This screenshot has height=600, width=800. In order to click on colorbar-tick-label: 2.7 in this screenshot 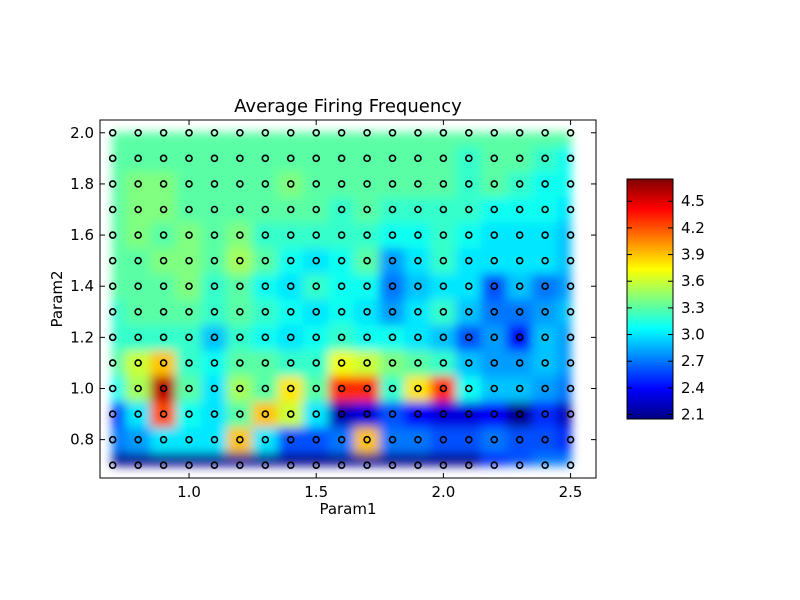, I will do `click(693, 361)`.